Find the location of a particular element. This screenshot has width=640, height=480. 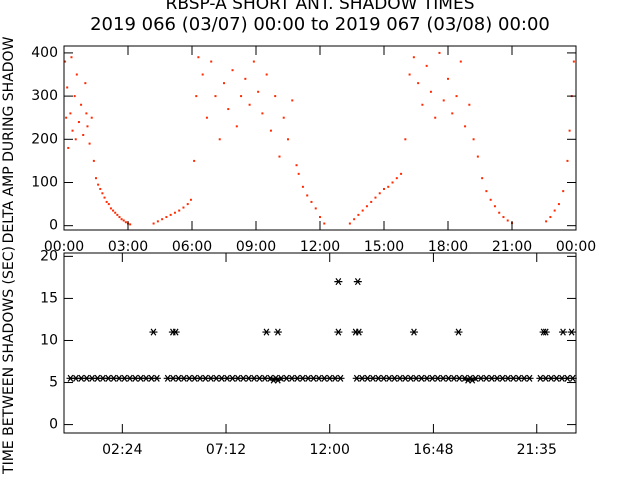

x-tick-label: 06:00 is located at coordinates (192, 247).